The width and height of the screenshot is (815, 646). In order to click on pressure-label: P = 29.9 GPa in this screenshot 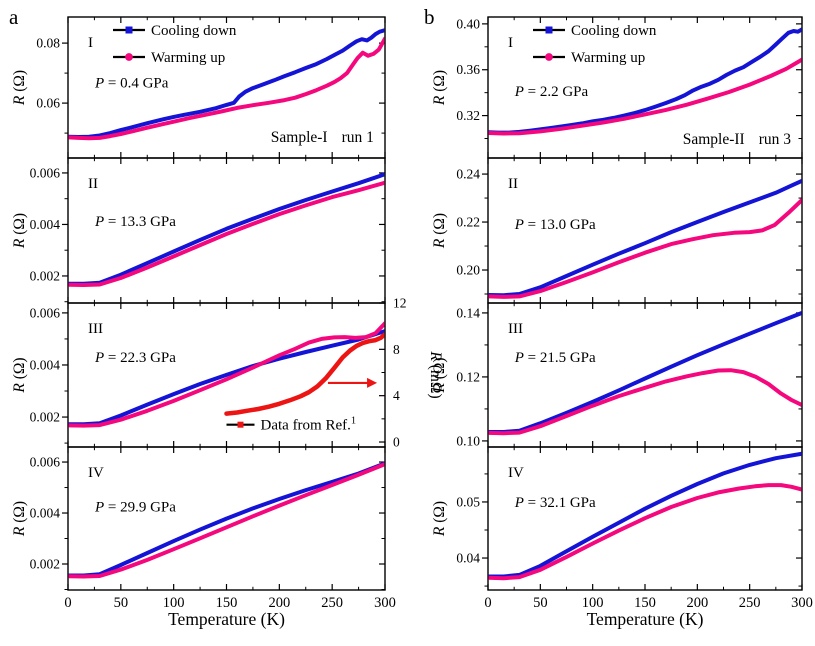, I will do `click(135, 507)`.